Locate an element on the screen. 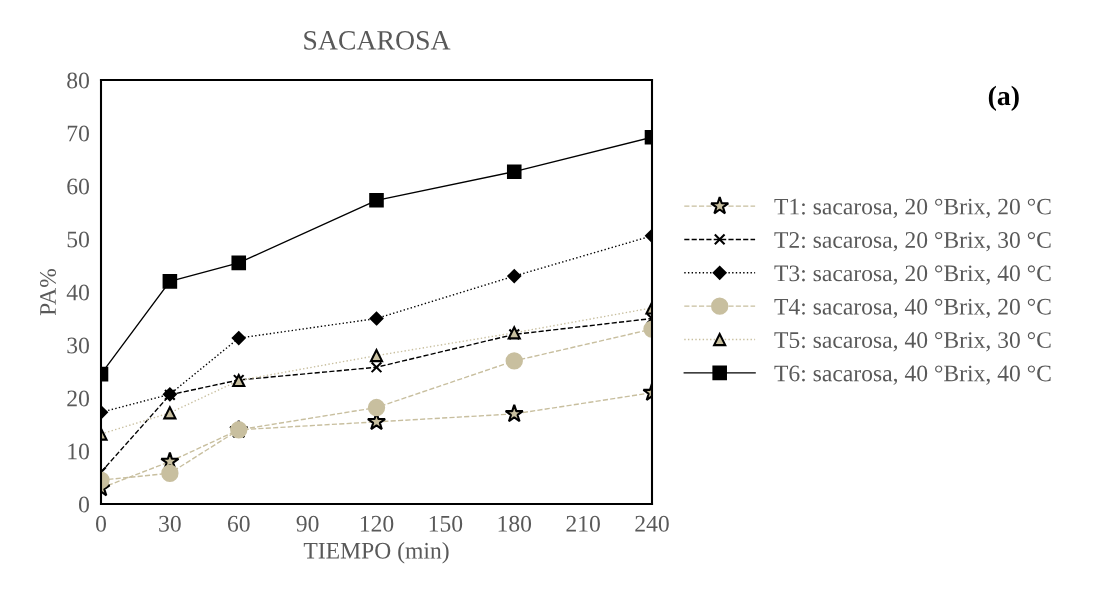 The height and width of the screenshot is (594, 1117). chart-title: SACAROSA is located at coordinates (377, 40).